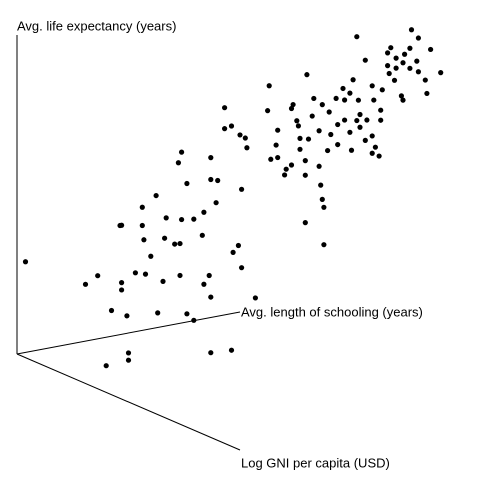  What do you see at coordinates (128, 333) in the screenshot?
I see `x-axis` at bounding box center [128, 333].